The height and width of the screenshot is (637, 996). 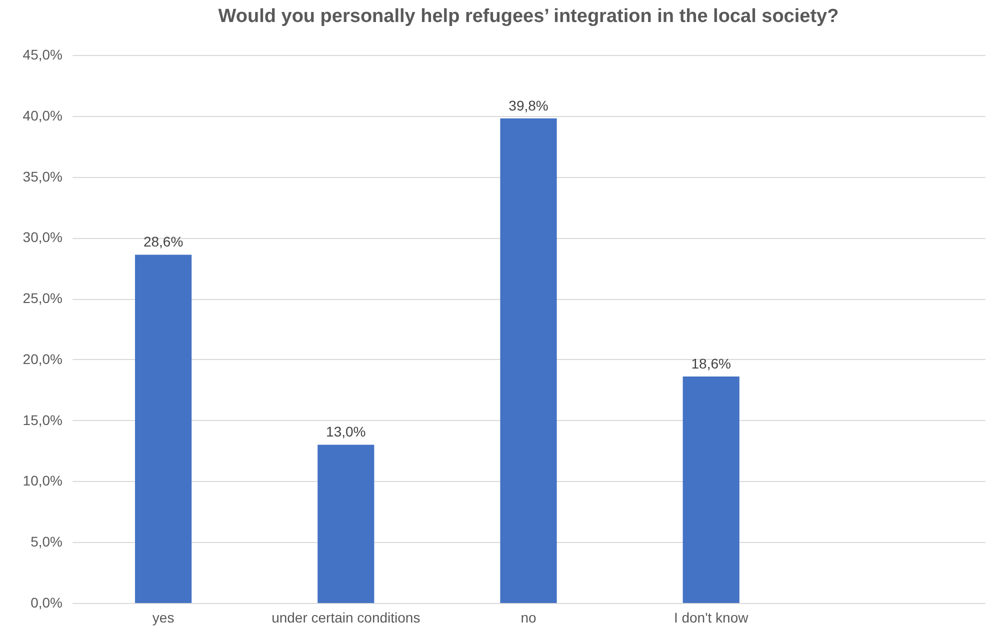 What do you see at coordinates (46, 542) in the screenshot?
I see `y-tick-label: 5,0%` at bounding box center [46, 542].